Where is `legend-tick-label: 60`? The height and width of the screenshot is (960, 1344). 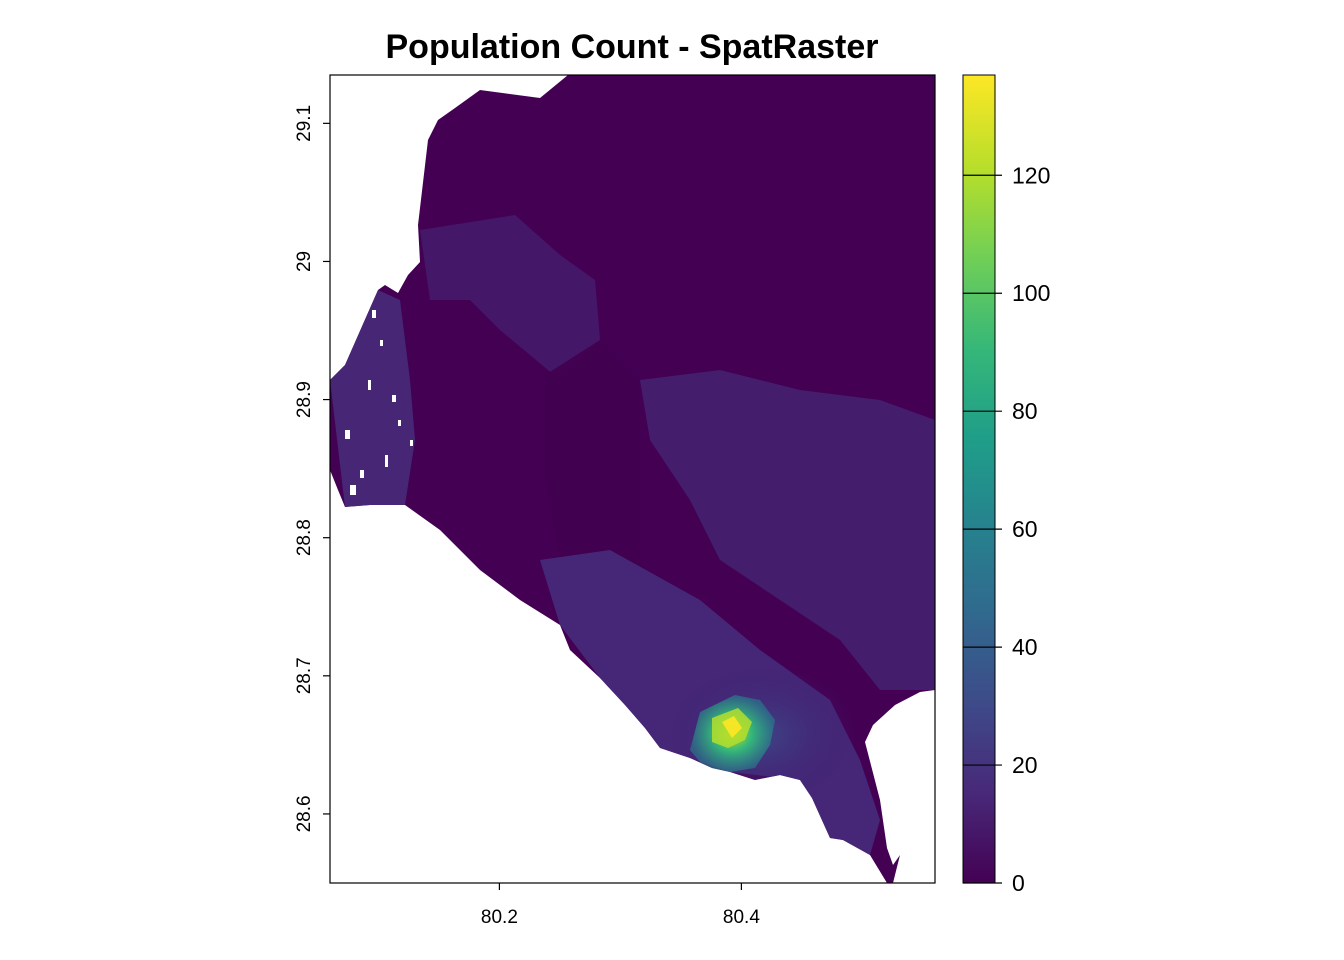 legend-tick-label: 60 is located at coordinates (1025, 529).